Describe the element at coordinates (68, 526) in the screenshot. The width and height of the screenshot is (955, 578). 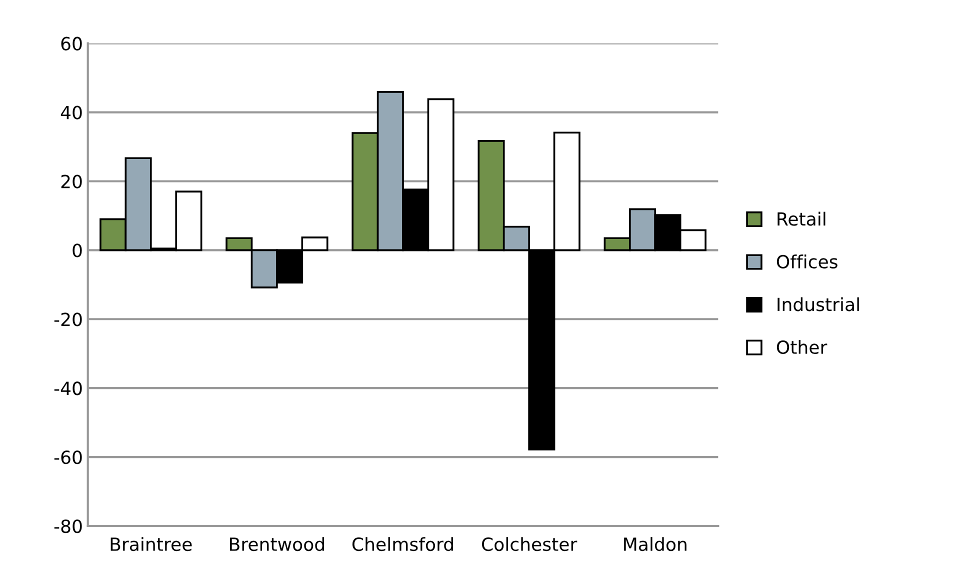
I see `y-tick-label: -80` at that location.